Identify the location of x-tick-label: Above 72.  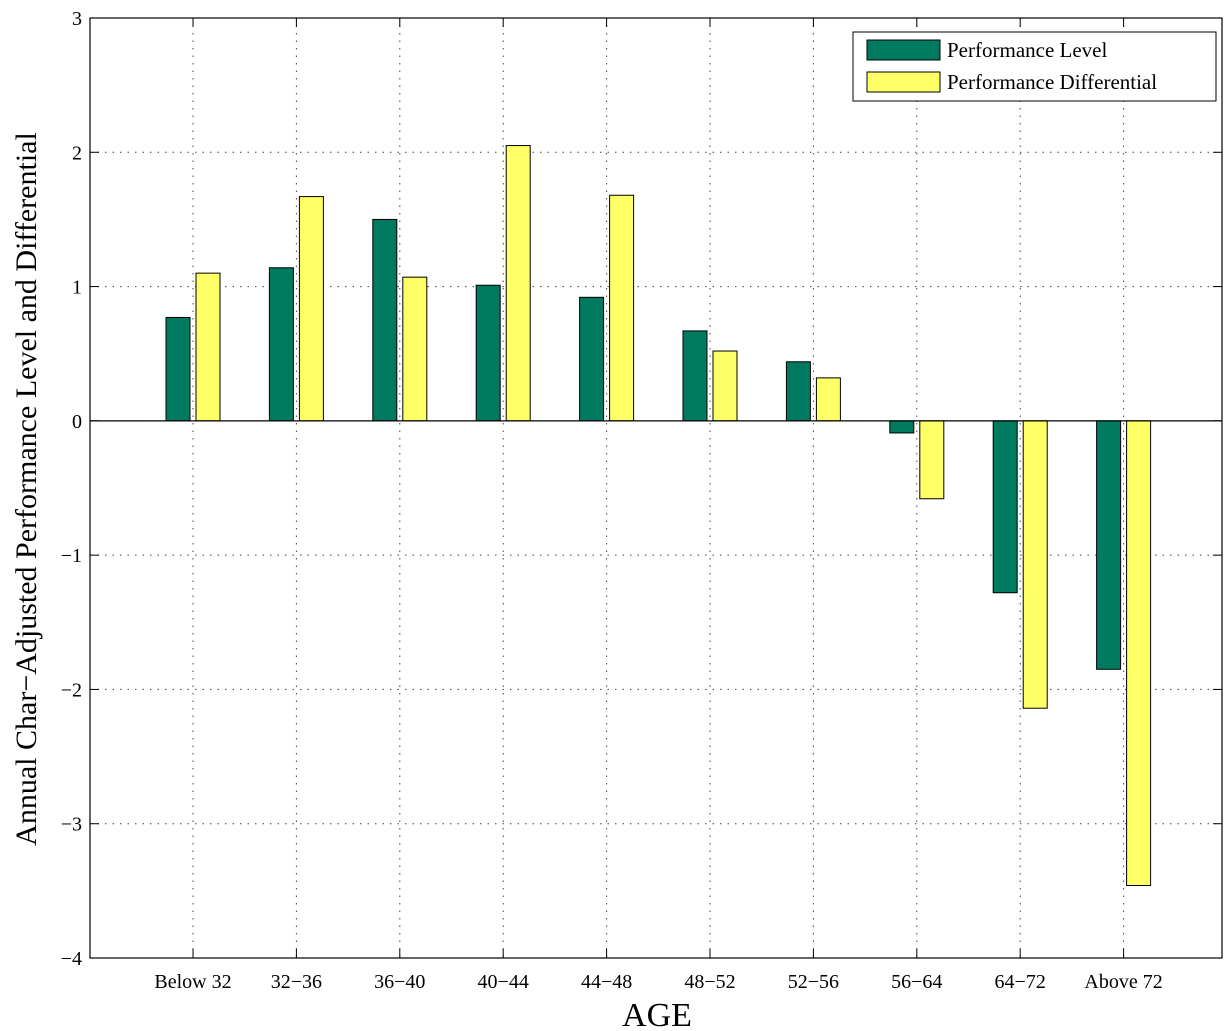
(1123, 982).